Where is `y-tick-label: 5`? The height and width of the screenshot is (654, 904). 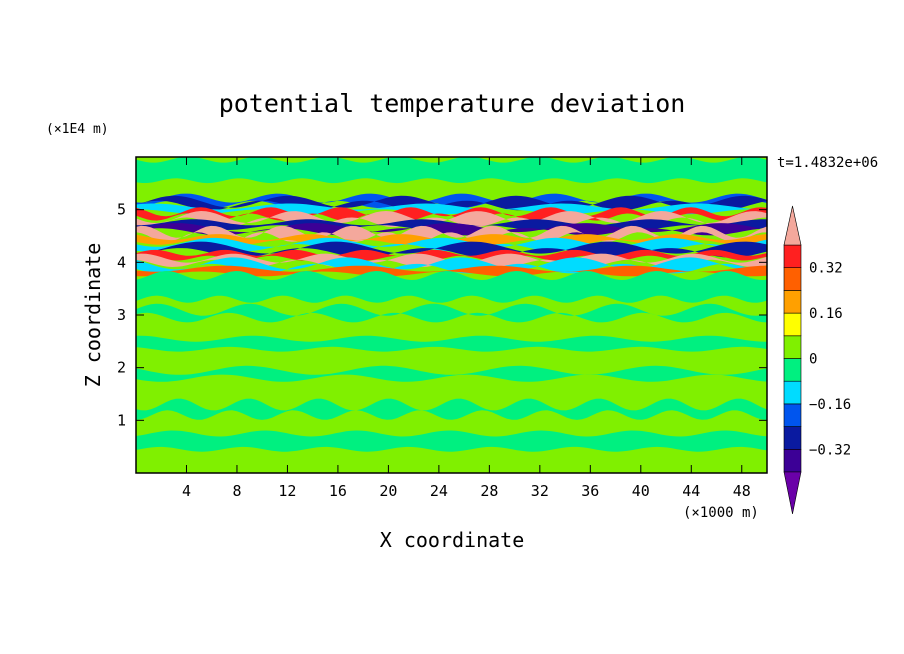
y-tick-label: 5 is located at coordinates (121, 210).